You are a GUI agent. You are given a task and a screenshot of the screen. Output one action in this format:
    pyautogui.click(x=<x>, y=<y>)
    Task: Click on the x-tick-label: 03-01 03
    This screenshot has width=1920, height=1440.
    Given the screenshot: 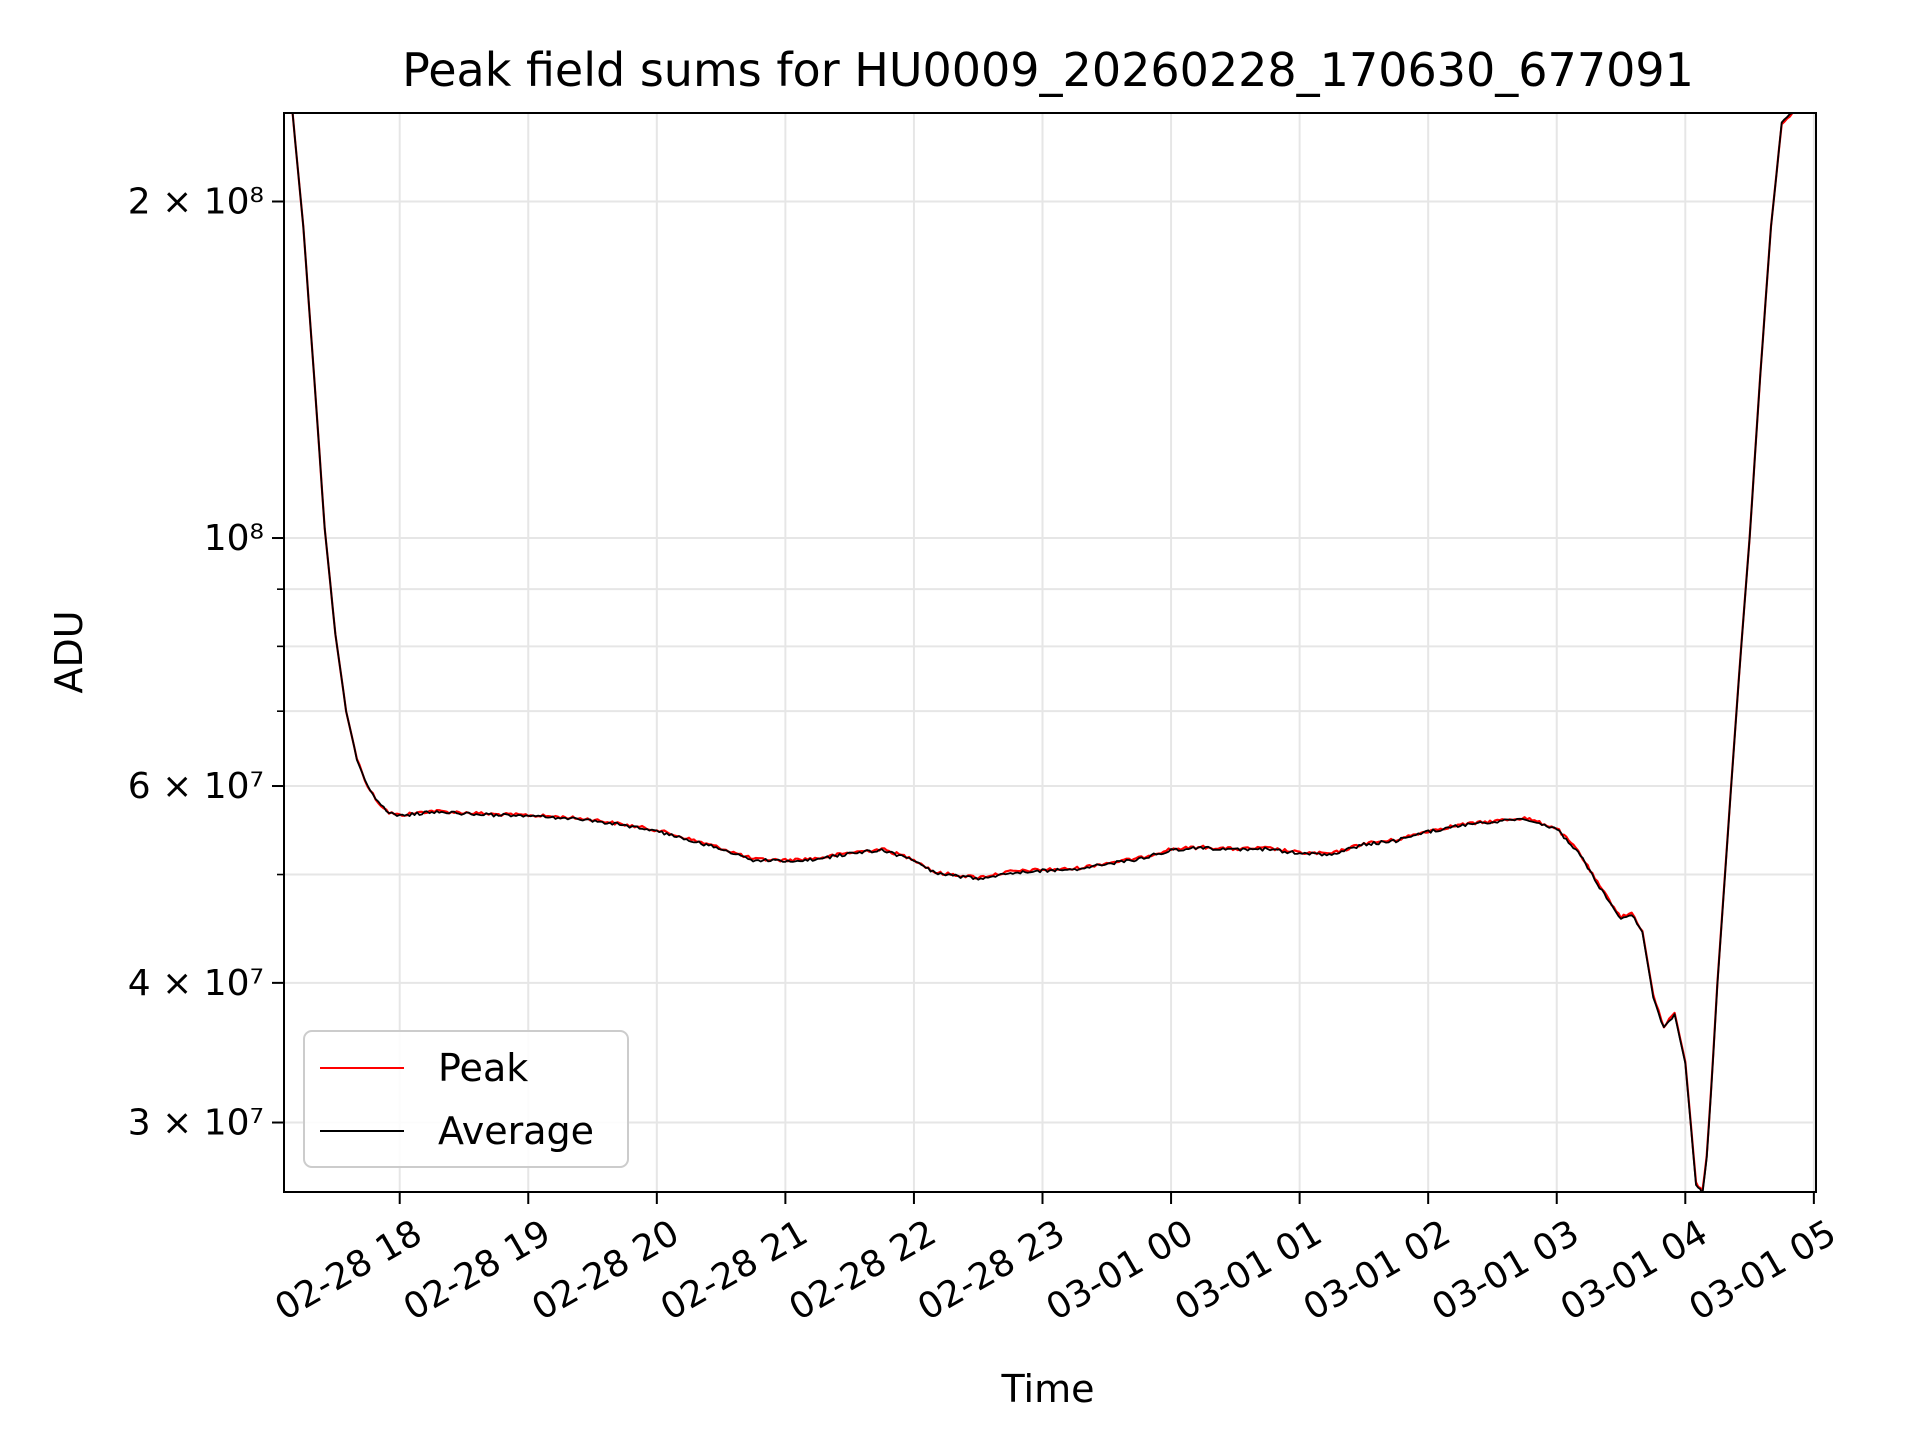 What is the action you would take?
    pyautogui.click(x=1505, y=1270)
    